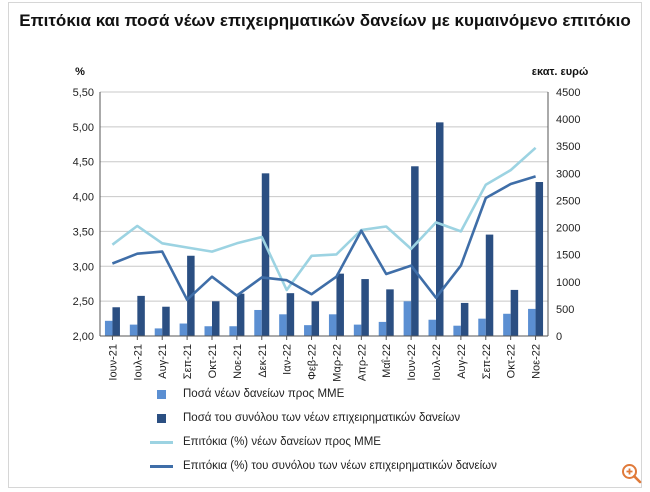  I want to click on x-tick-label: Φεβ-22, so click(313, 362).